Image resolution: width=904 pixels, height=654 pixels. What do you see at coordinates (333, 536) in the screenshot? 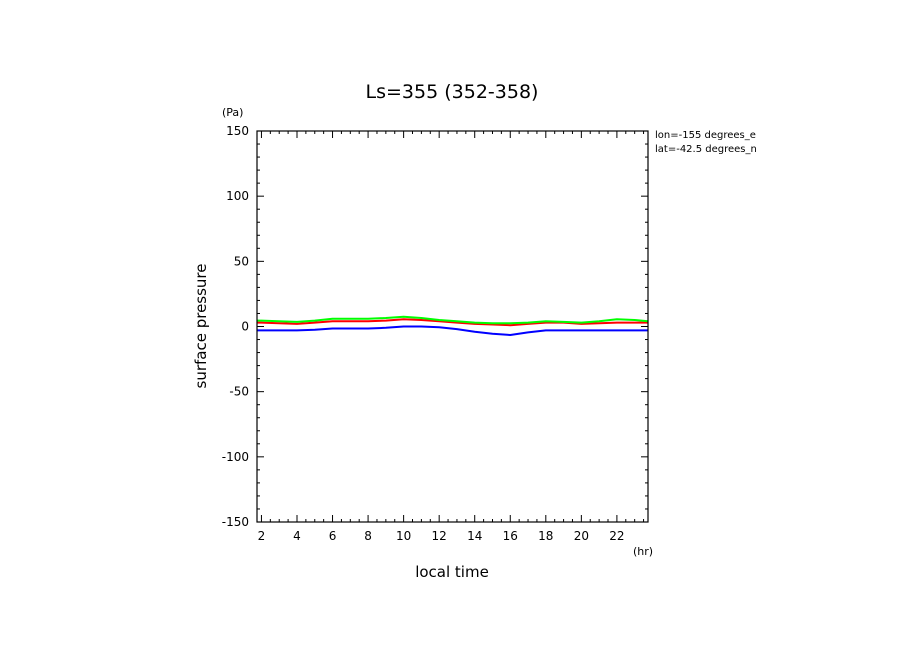
I see `x-tick-label: 6` at bounding box center [333, 536].